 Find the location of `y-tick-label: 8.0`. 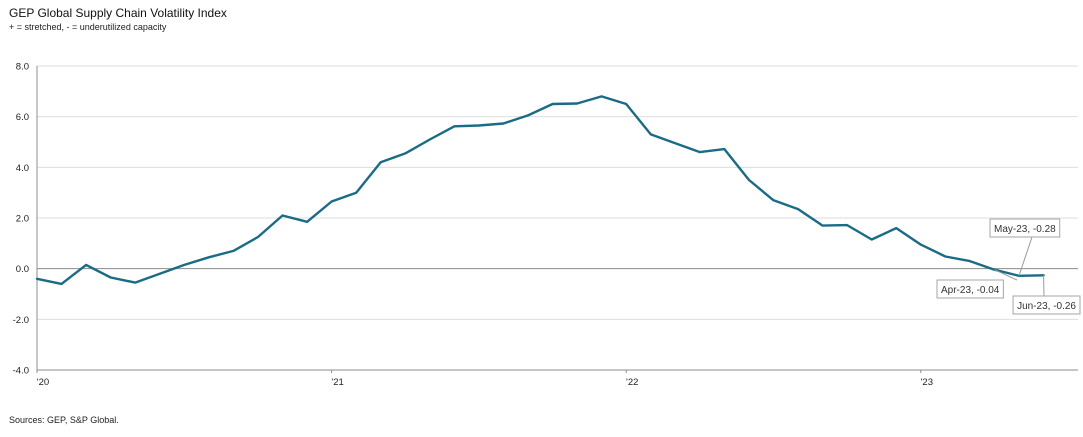

y-tick-label: 8.0 is located at coordinates (22, 67).